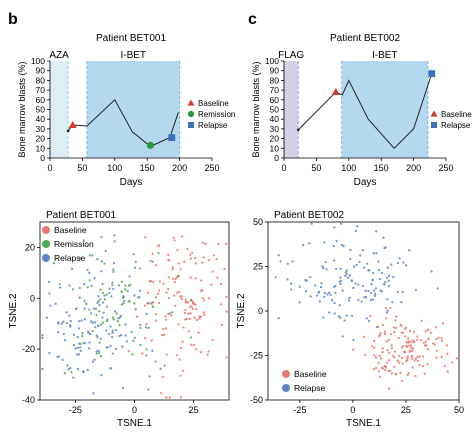 Image resolution: width=474 pixels, height=448 pixels. Describe the element at coordinates (365, 182) in the screenshot. I see `x-axis-label: Days` at that location.